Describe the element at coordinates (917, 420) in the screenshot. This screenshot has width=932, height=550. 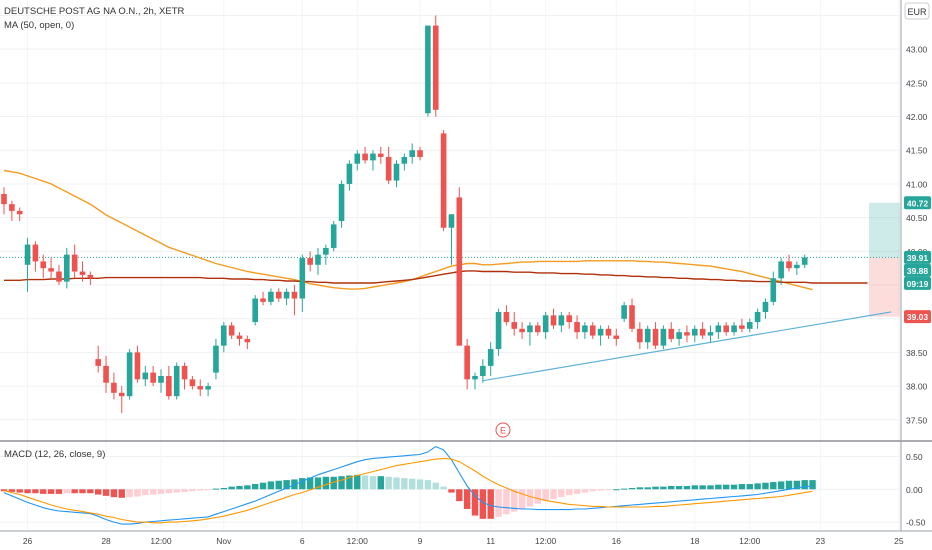
I see `y-tick-label: 37.50` at that location.